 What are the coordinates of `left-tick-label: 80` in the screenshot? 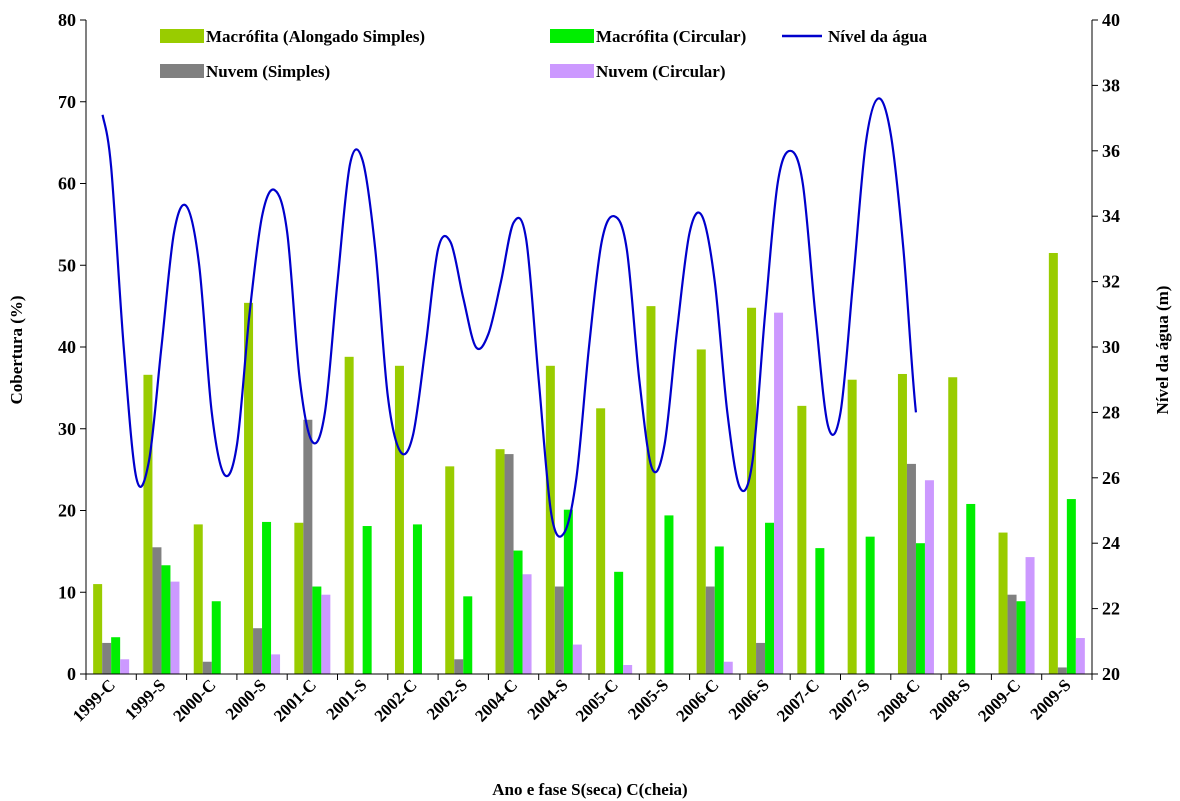 It's located at (67, 20).